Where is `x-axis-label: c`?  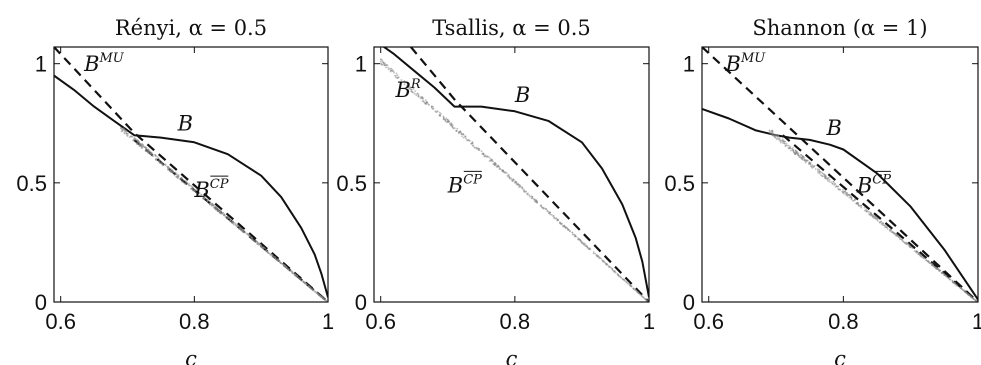
x-axis-label: c is located at coordinates (512, 356).